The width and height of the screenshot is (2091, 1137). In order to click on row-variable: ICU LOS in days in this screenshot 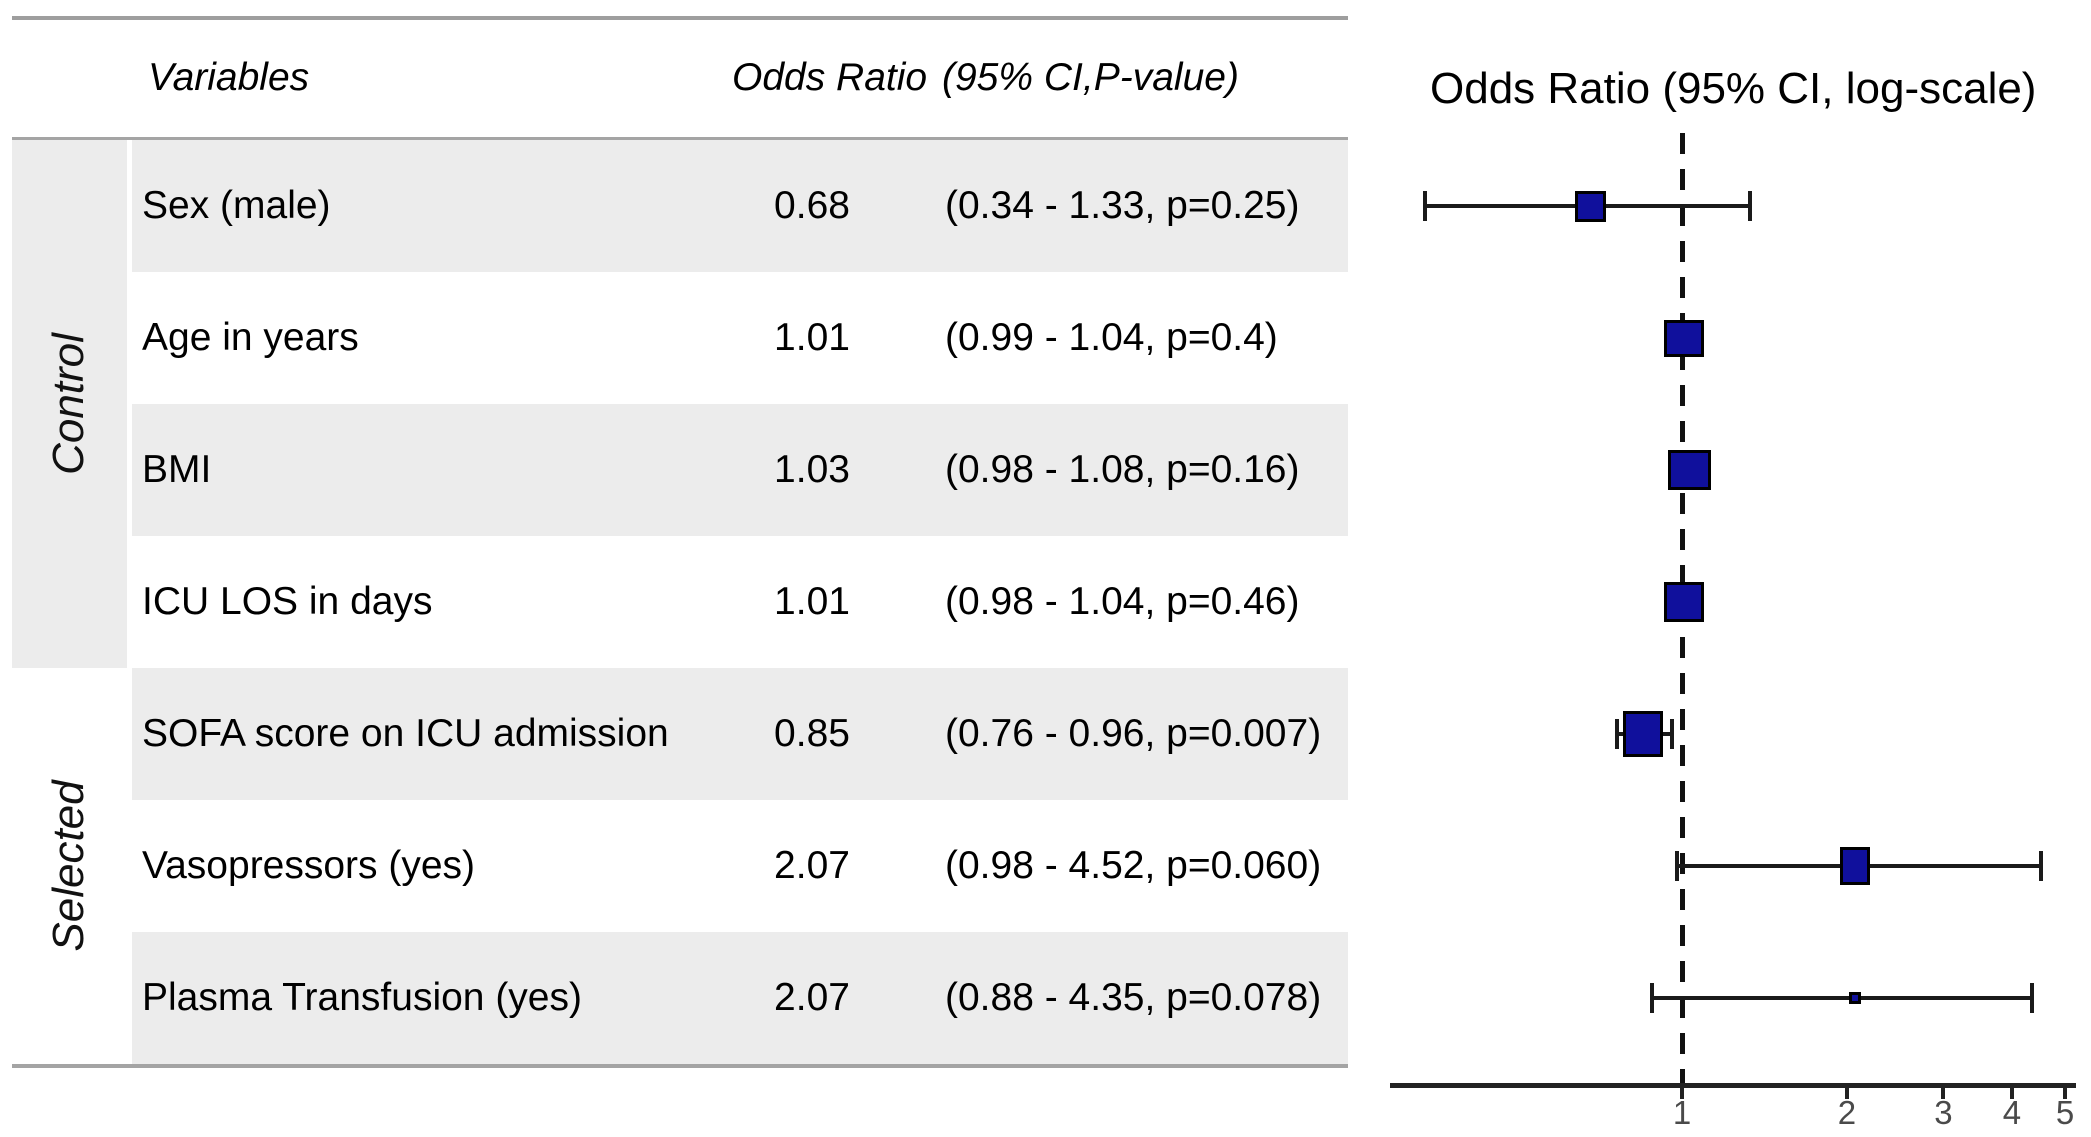, I will do `click(287, 601)`.